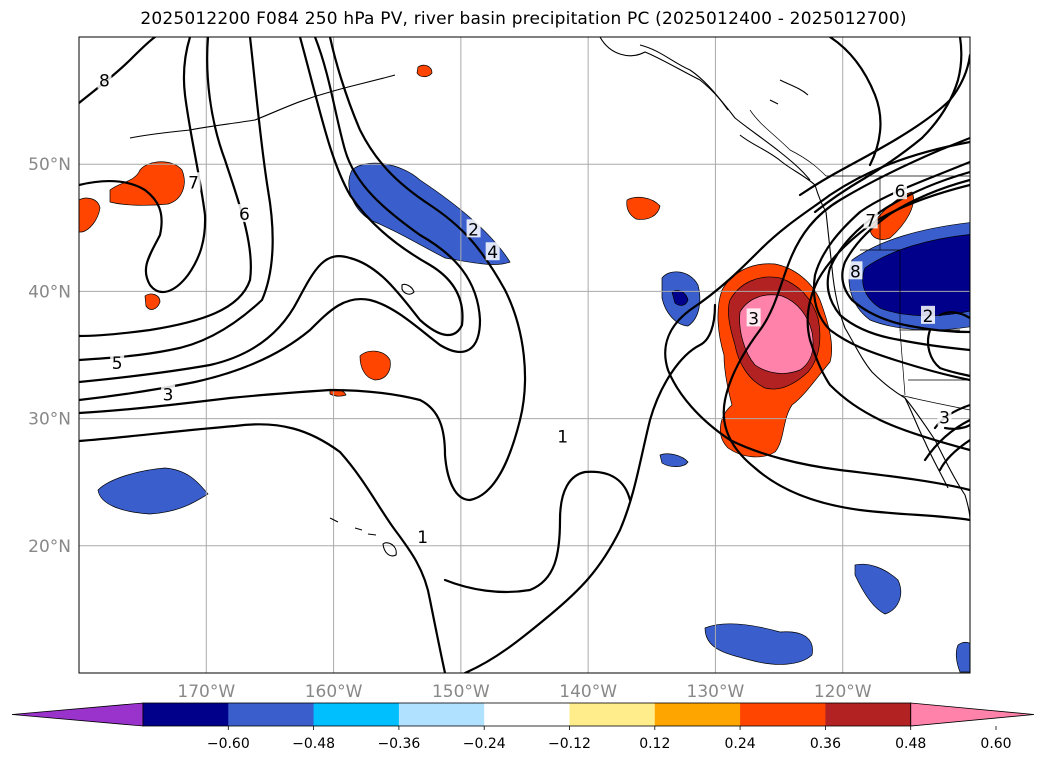 Image resolution: width=1047 pixels, height=765 pixels. What do you see at coordinates (49, 292) in the screenshot?
I see `lat-tick-label: 40°N` at bounding box center [49, 292].